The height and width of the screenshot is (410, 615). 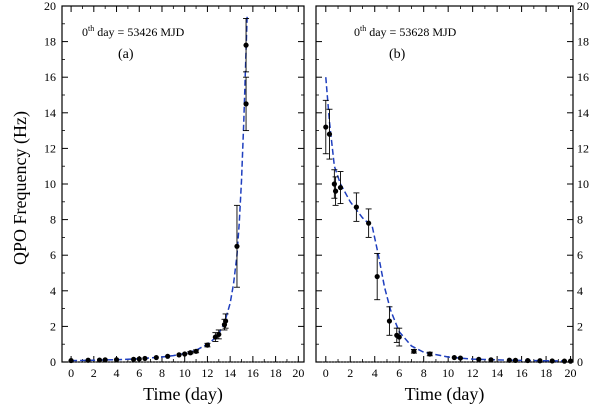 What do you see at coordinates (133, 31) in the screenshot?
I see `zero-day-annotation: 0th day = 53426 MJD` at bounding box center [133, 31].